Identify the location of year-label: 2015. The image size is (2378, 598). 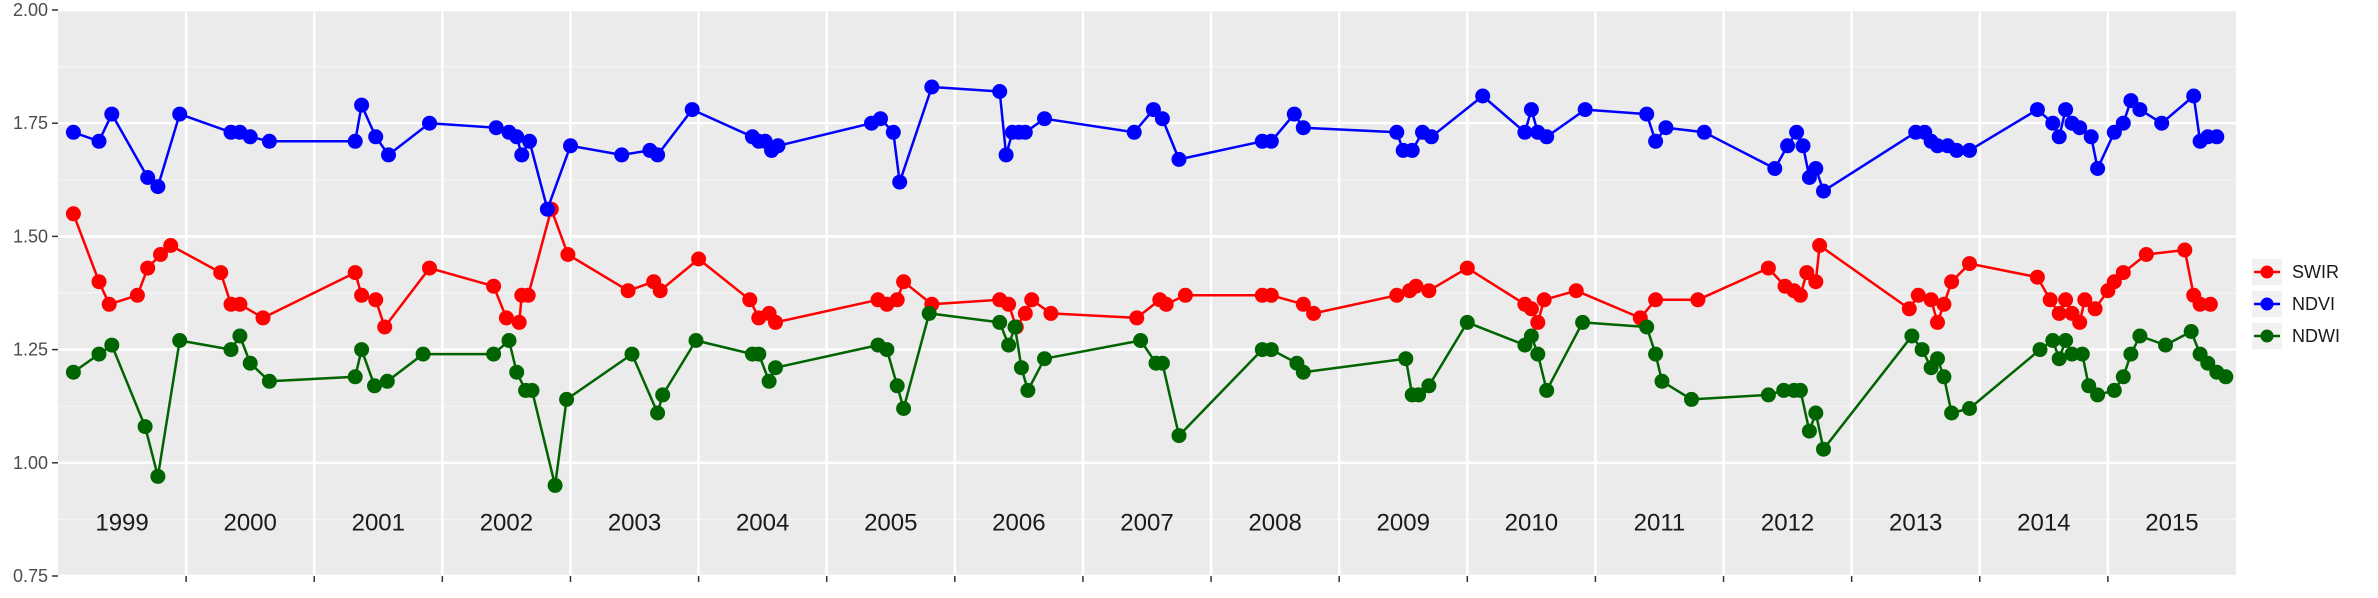
(2171, 523).